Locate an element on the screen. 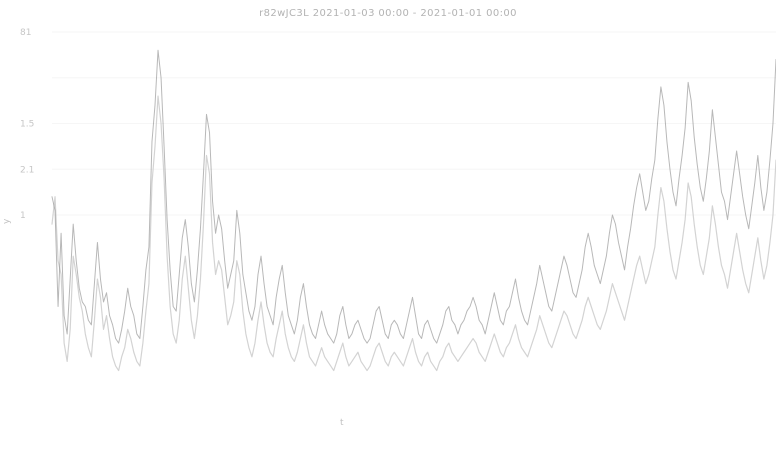 This screenshot has height=466, width=776. y-tick-label: 1 is located at coordinates (23, 216).